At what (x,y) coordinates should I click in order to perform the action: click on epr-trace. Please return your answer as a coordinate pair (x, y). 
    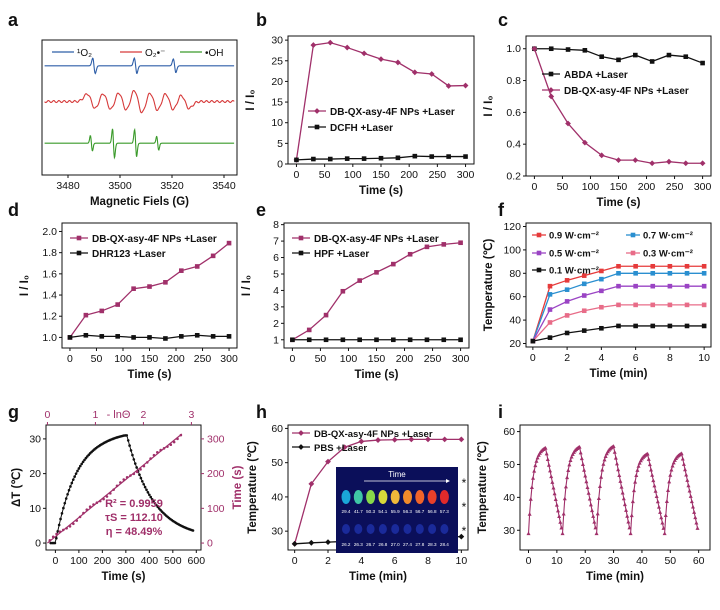
    Looking at the image, I should click on (139, 65).